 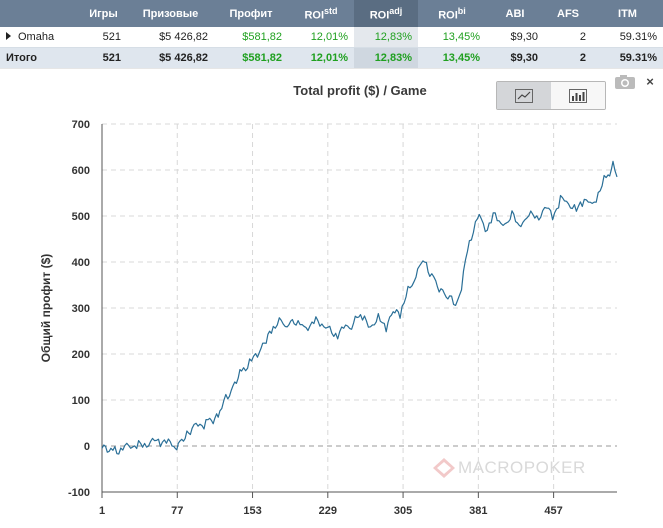 What do you see at coordinates (87, 447) in the screenshot?
I see `y-tick-label: 0` at bounding box center [87, 447].